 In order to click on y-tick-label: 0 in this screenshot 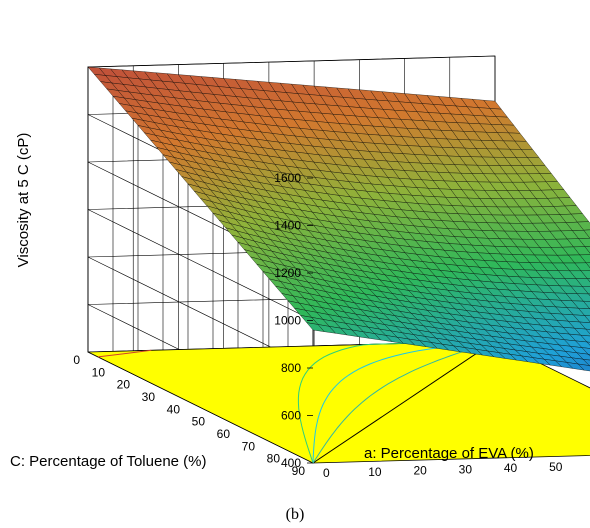, I will do `click(76, 360)`.